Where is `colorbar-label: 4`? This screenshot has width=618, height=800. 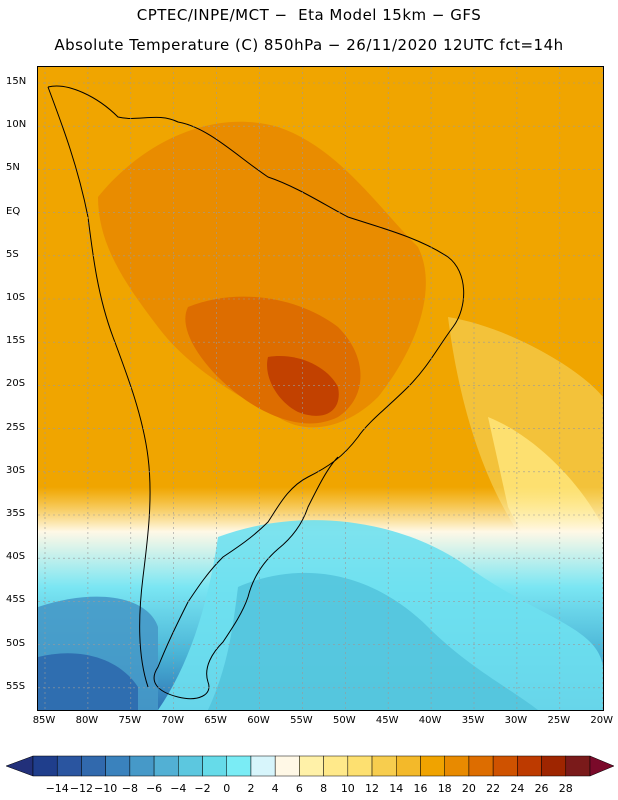 colorbar-label: 4 is located at coordinates (275, 788).